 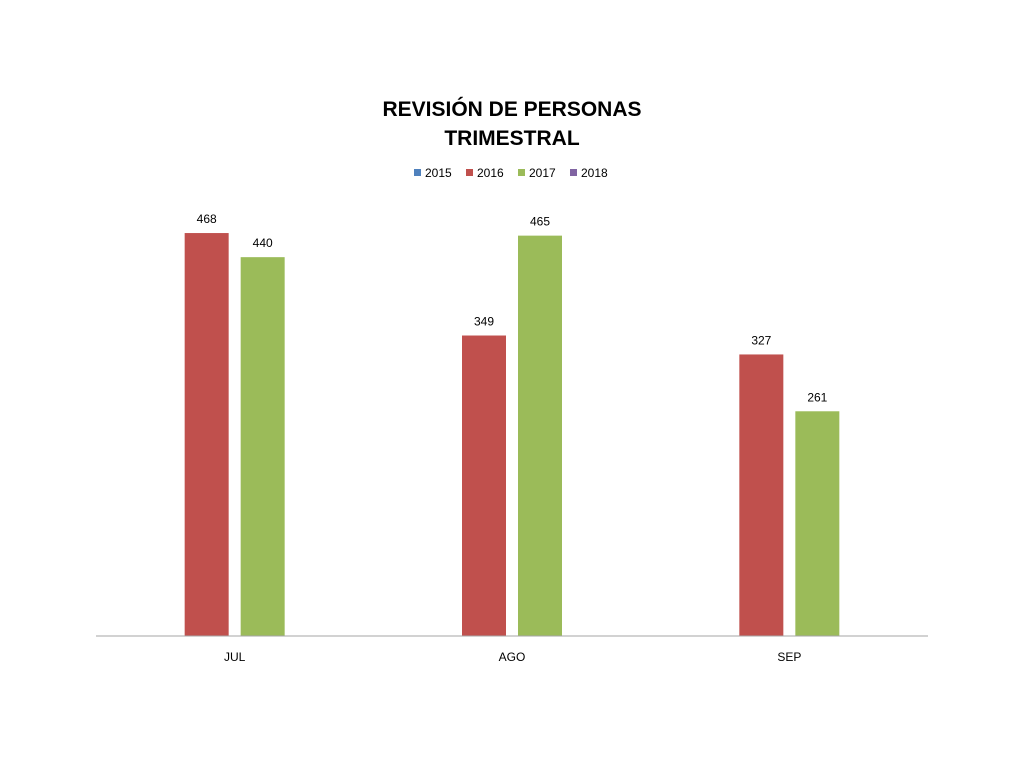 What do you see at coordinates (484, 485) in the screenshot?
I see `bar-ago-2016` at bounding box center [484, 485].